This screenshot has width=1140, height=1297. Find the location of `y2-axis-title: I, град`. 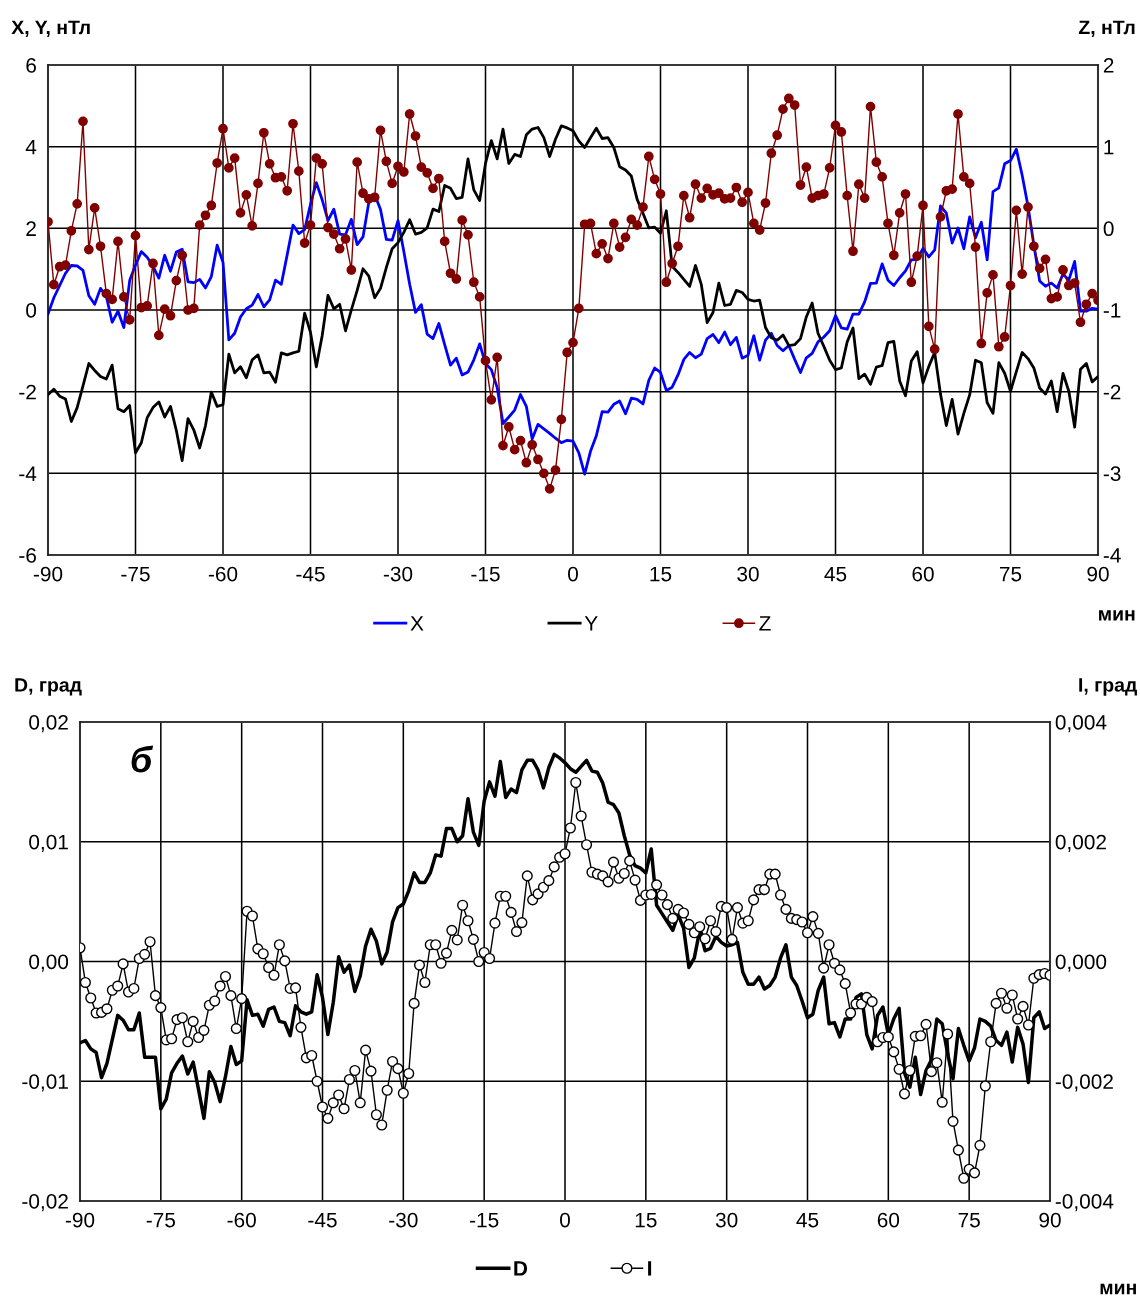

y2-axis-title: I, град is located at coordinates (1108, 687).